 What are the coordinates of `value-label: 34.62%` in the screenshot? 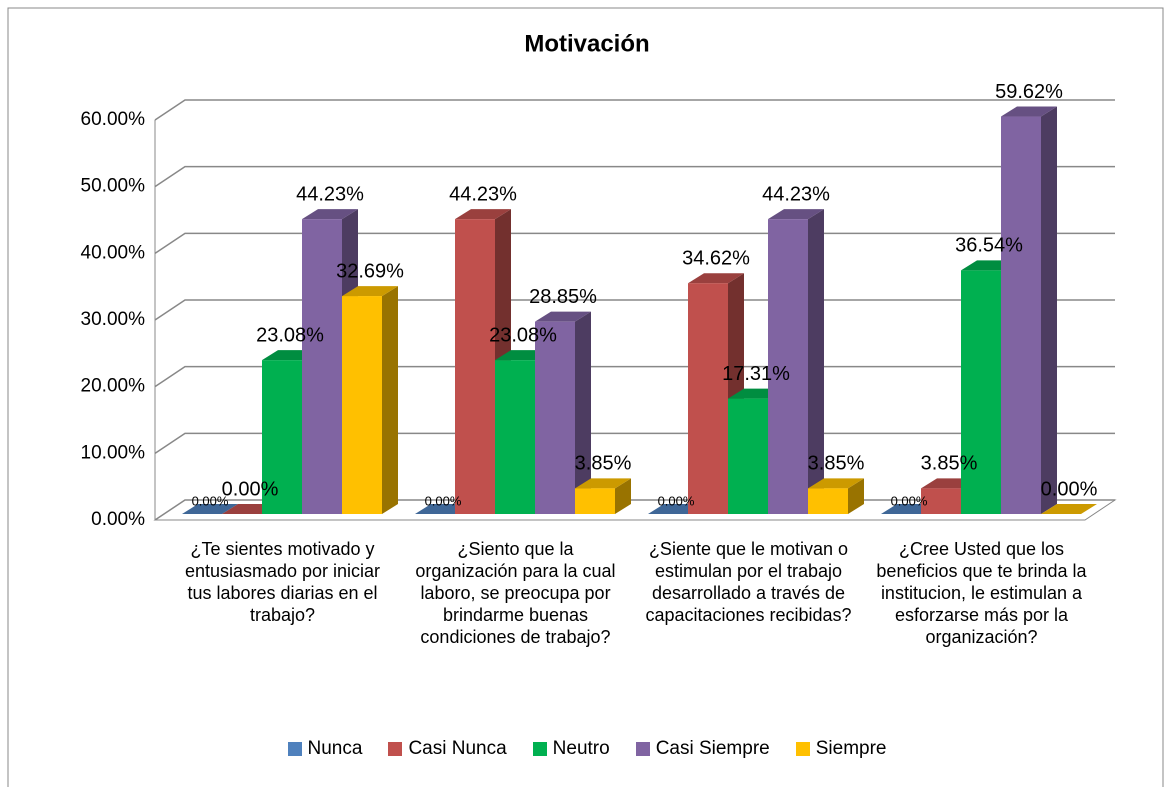 It's located at (716, 258).